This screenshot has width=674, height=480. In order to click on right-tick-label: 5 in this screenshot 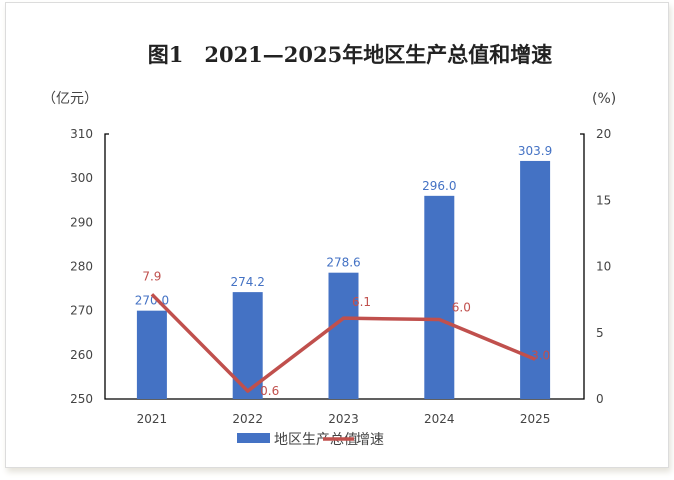, I will do `click(600, 333)`.